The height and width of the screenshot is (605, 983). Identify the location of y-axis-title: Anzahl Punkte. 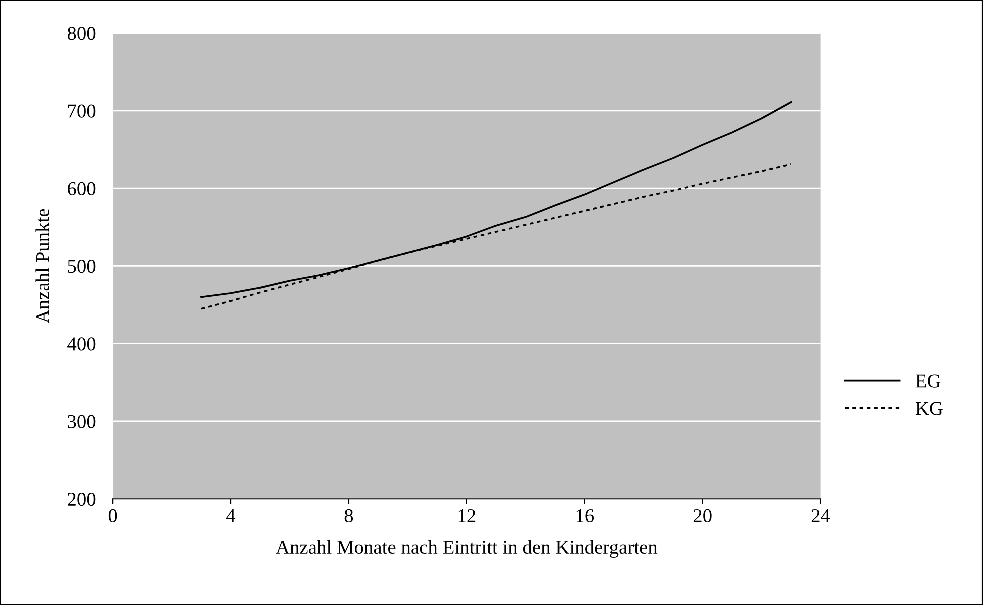
(43, 266).